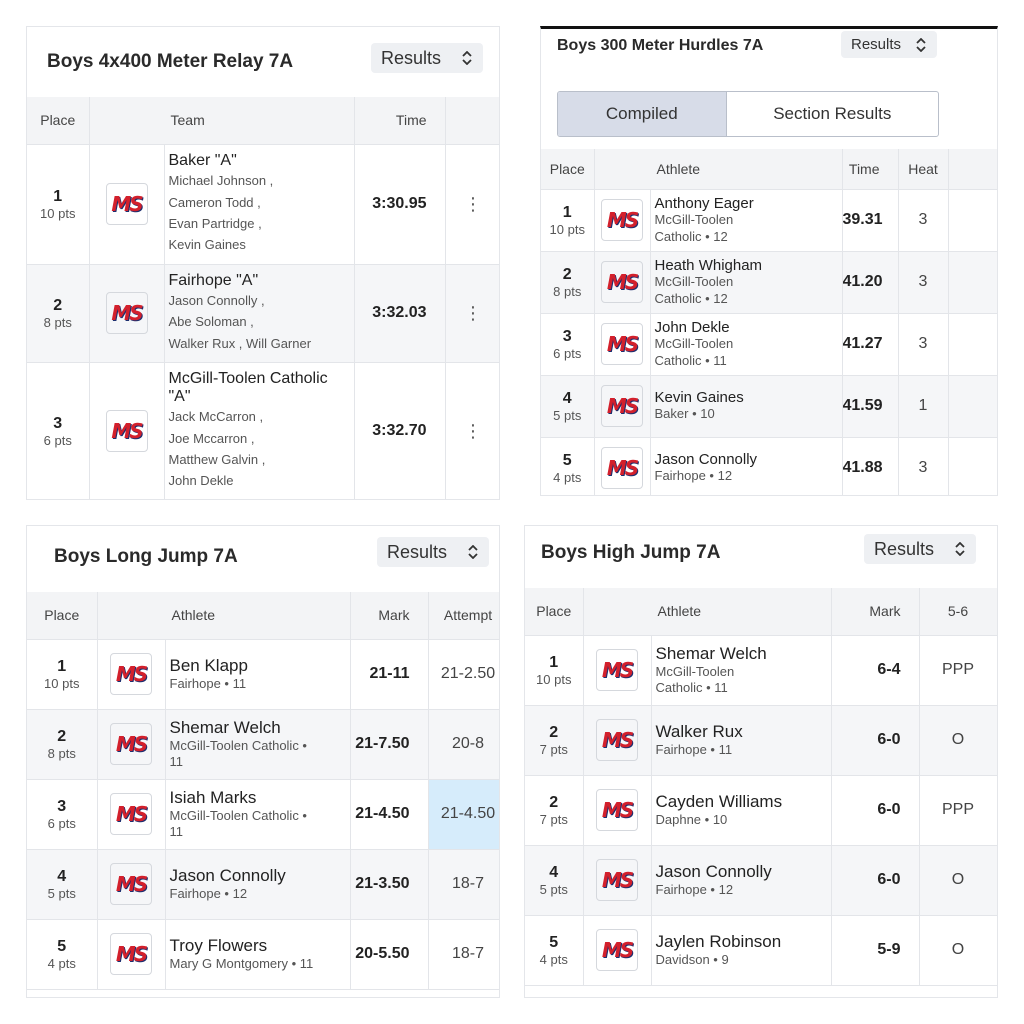  I want to click on detail: Davidson • 9, so click(692, 959).